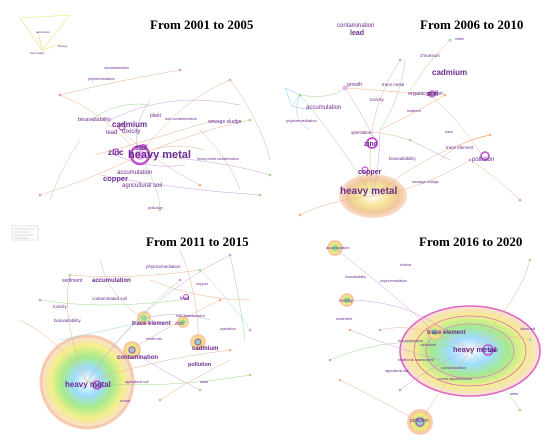  What do you see at coordinates (142, 186) in the screenshot?
I see `kw-p1-agricultural-soil: agricultural soil` at bounding box center [142, 186].